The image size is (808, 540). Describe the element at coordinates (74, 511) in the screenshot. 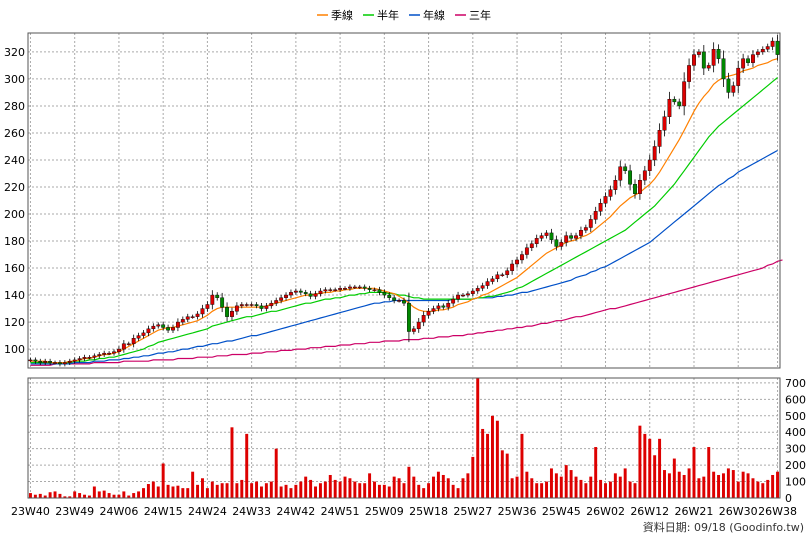

I see `x-tick-label: 23W49` at that location.